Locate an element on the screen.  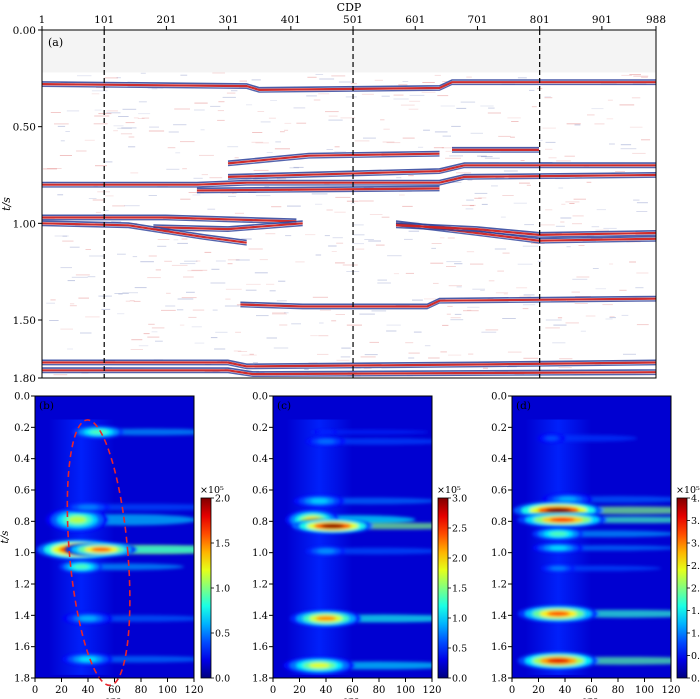
colorbar-tick-label: 1.5 is located at coordinates (222, 544).